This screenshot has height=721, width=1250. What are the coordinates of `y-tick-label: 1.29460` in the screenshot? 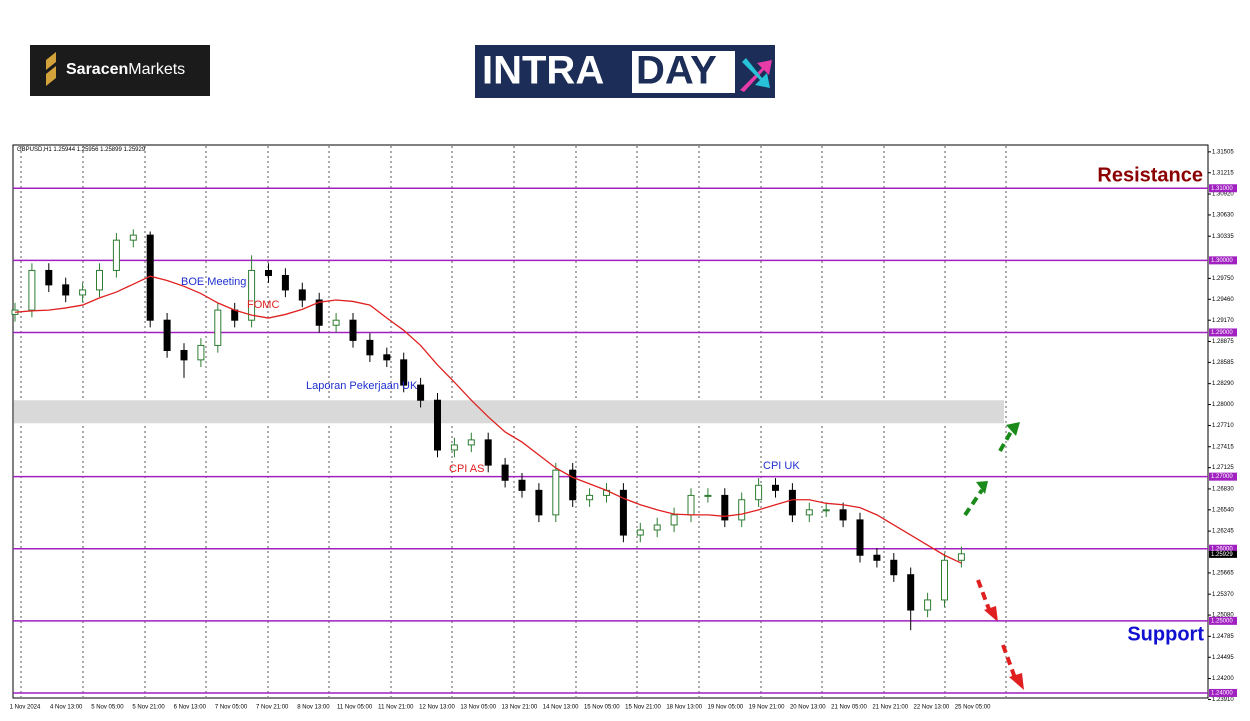 It's located at (1223, 300).